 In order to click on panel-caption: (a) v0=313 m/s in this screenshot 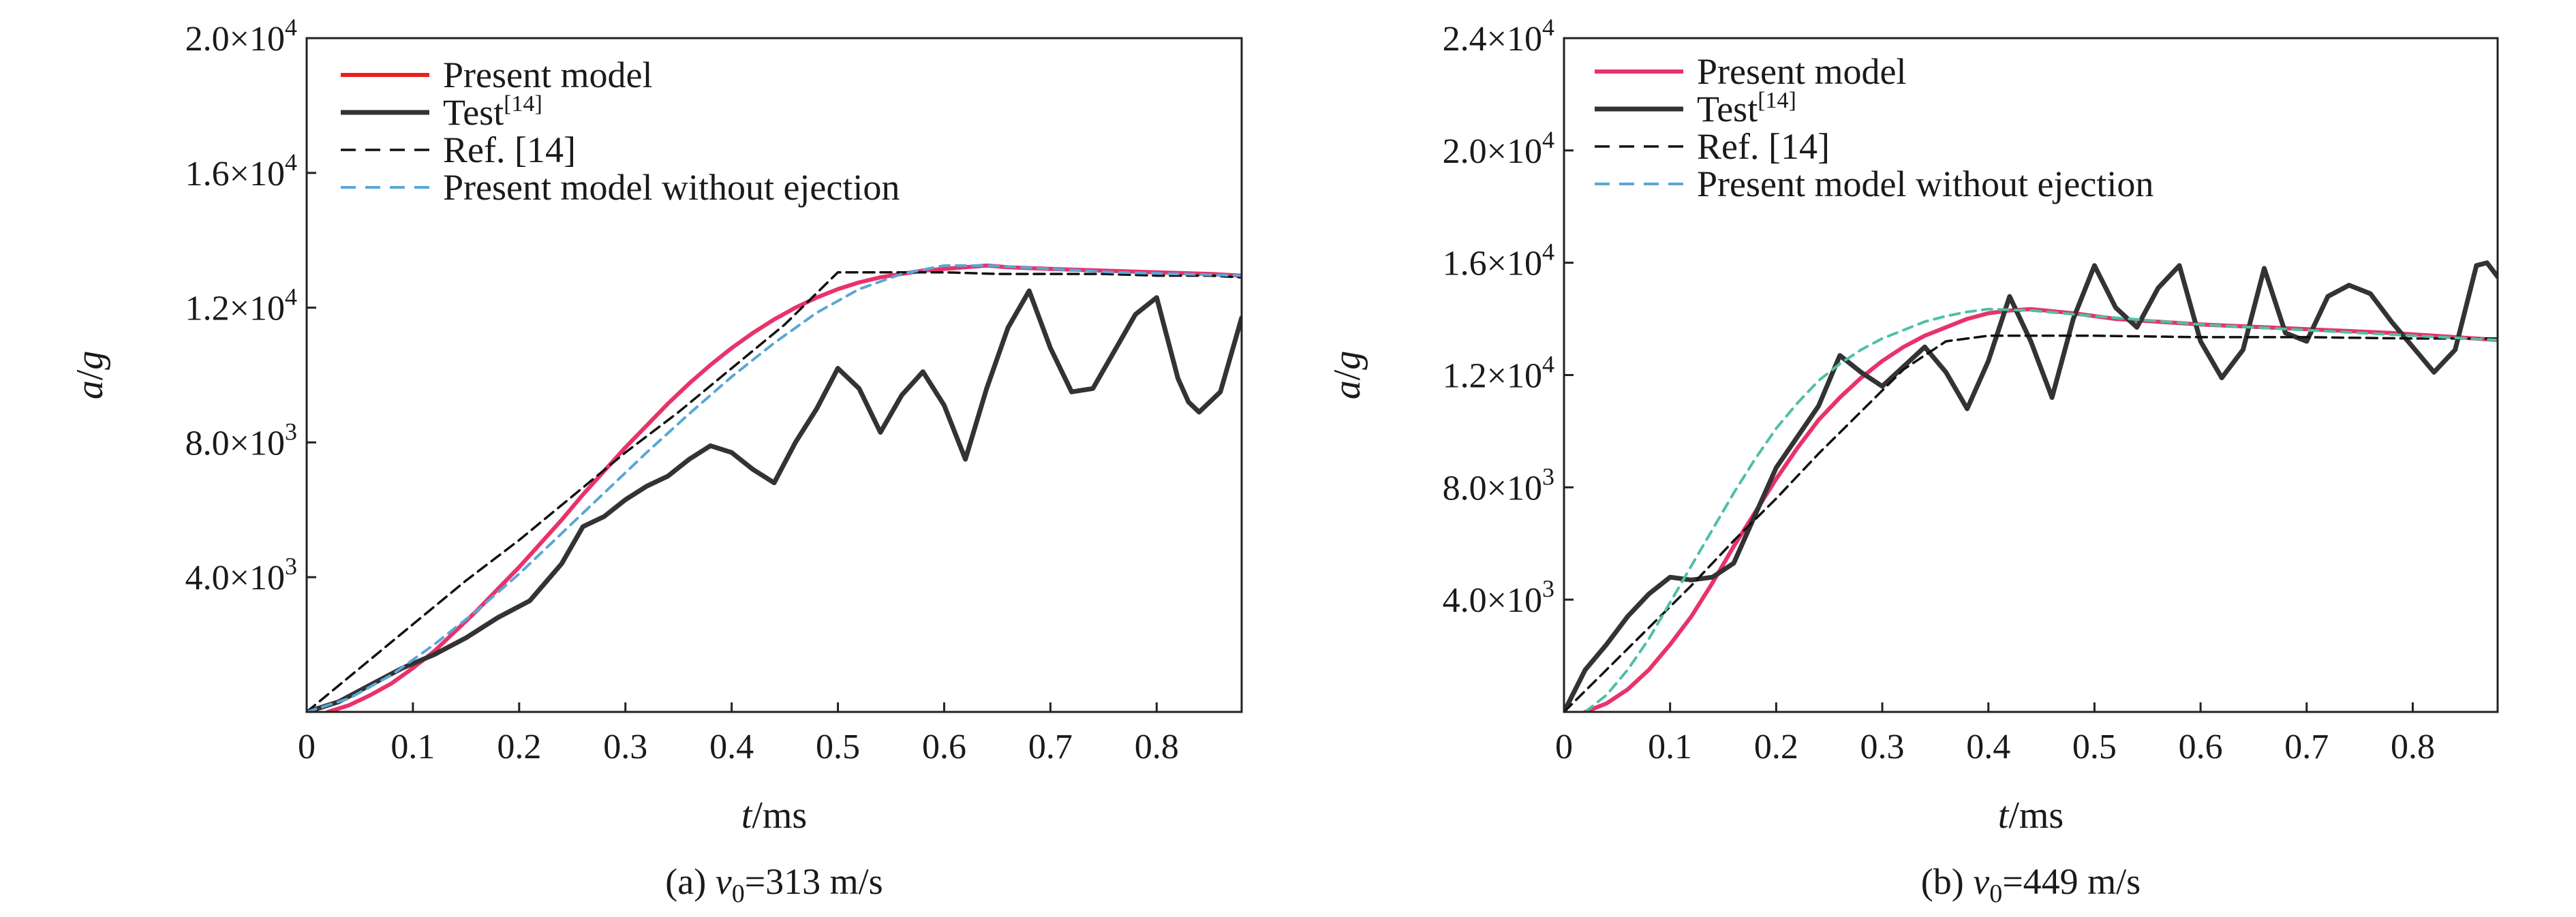, I will do `click(774, 884)`.